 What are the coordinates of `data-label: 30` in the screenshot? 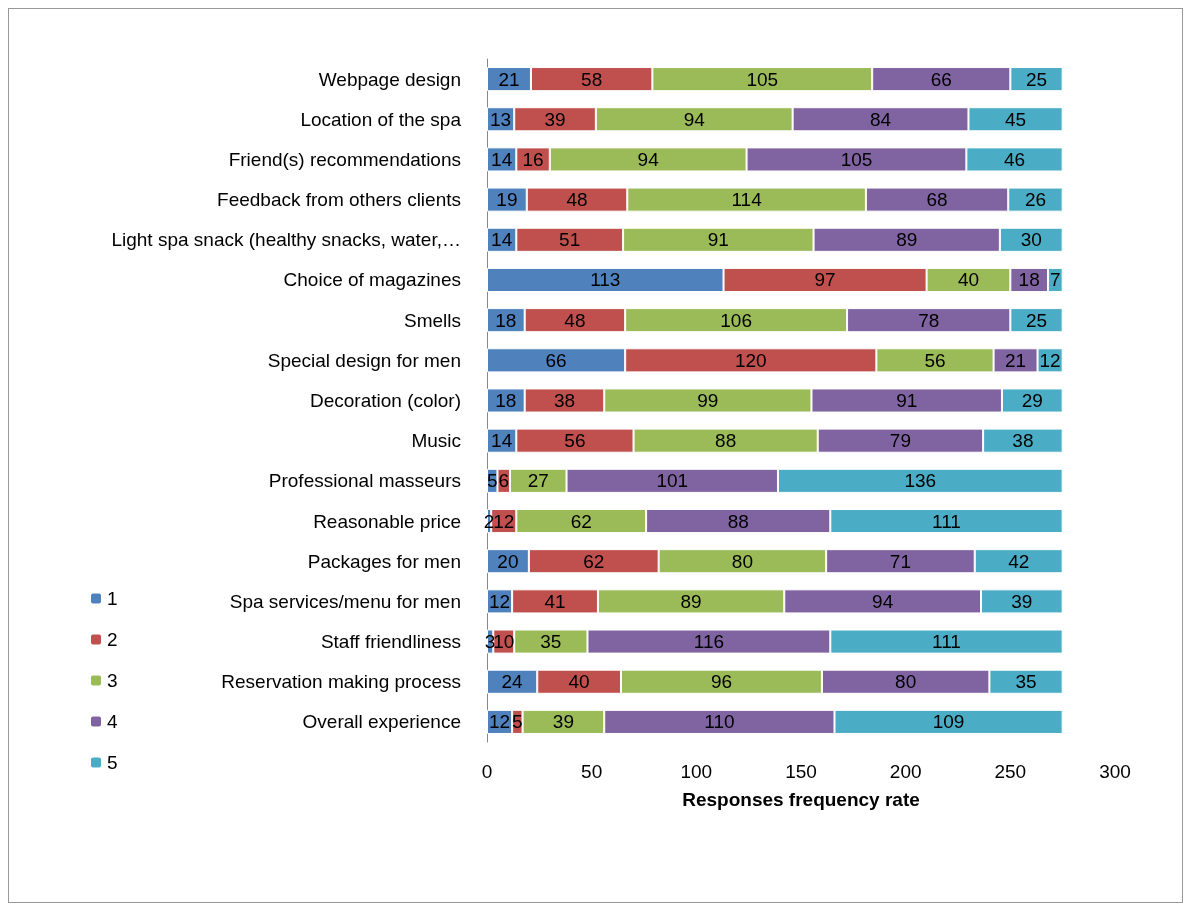 It's located at (1031, 240).